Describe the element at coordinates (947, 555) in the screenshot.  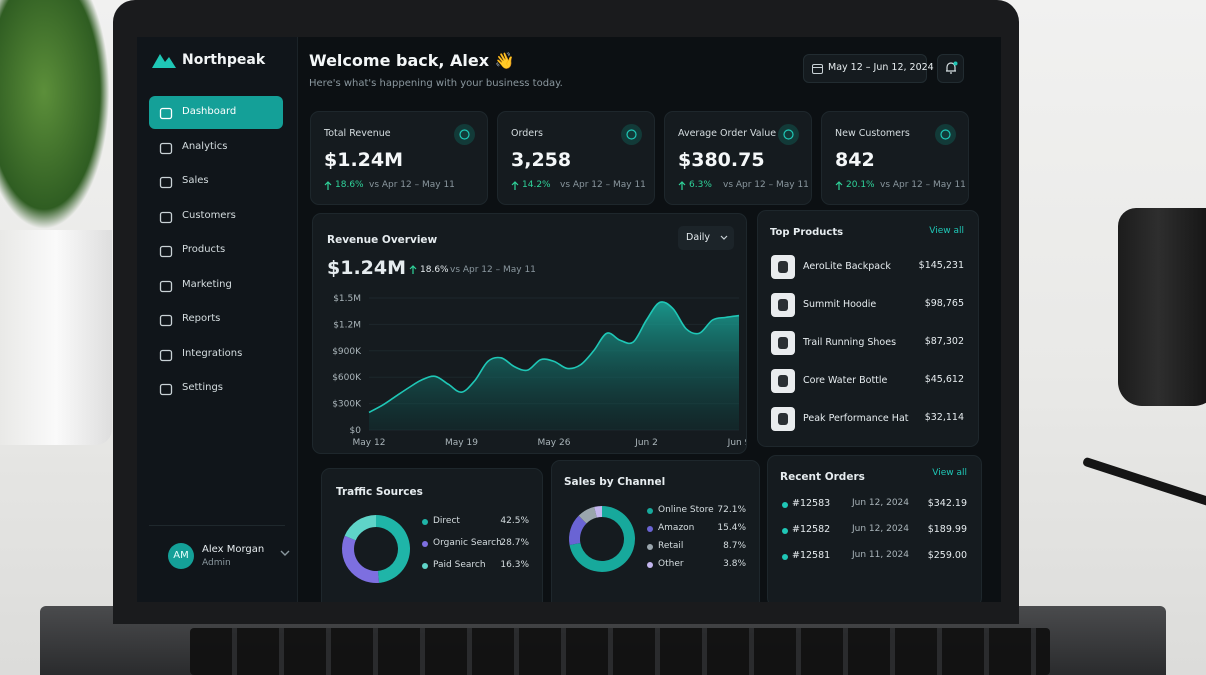
I see `order-amount: $259.00` at that location.